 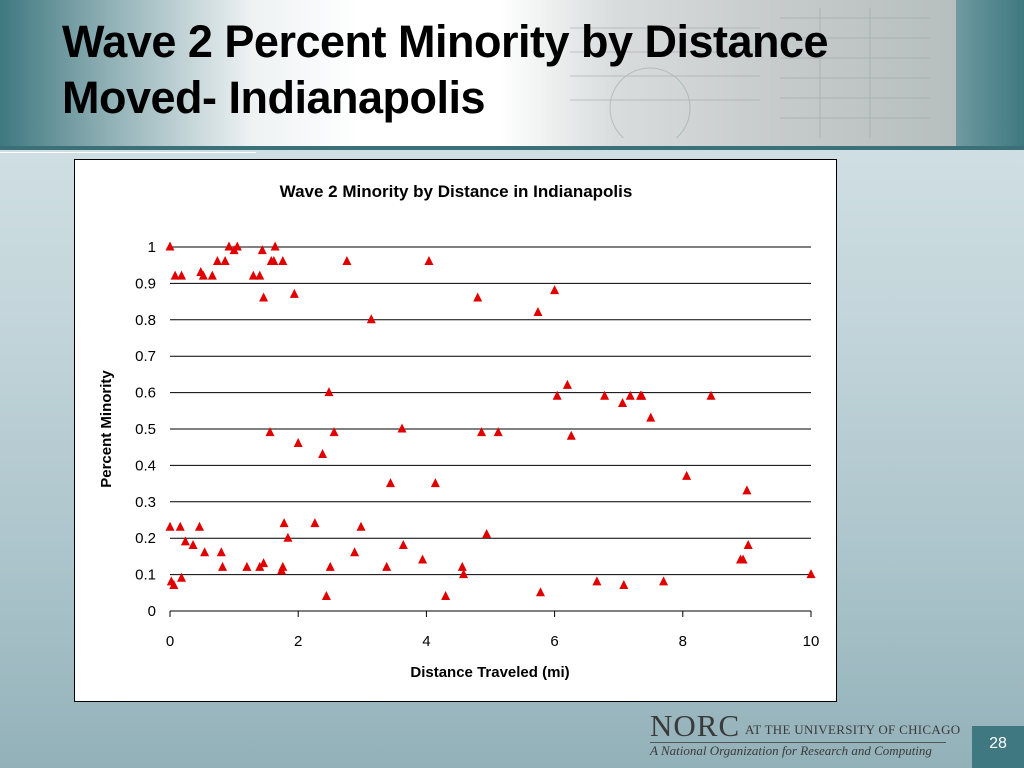 I want to click on header-gradient, so click(x=180, y=73).